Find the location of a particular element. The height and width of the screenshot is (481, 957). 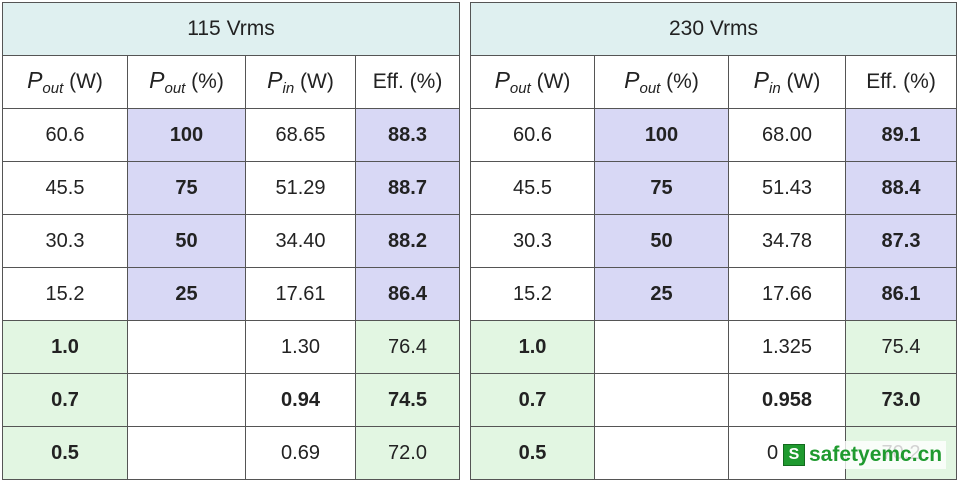

cell: 1.30 is located at coordinates (300, 347).